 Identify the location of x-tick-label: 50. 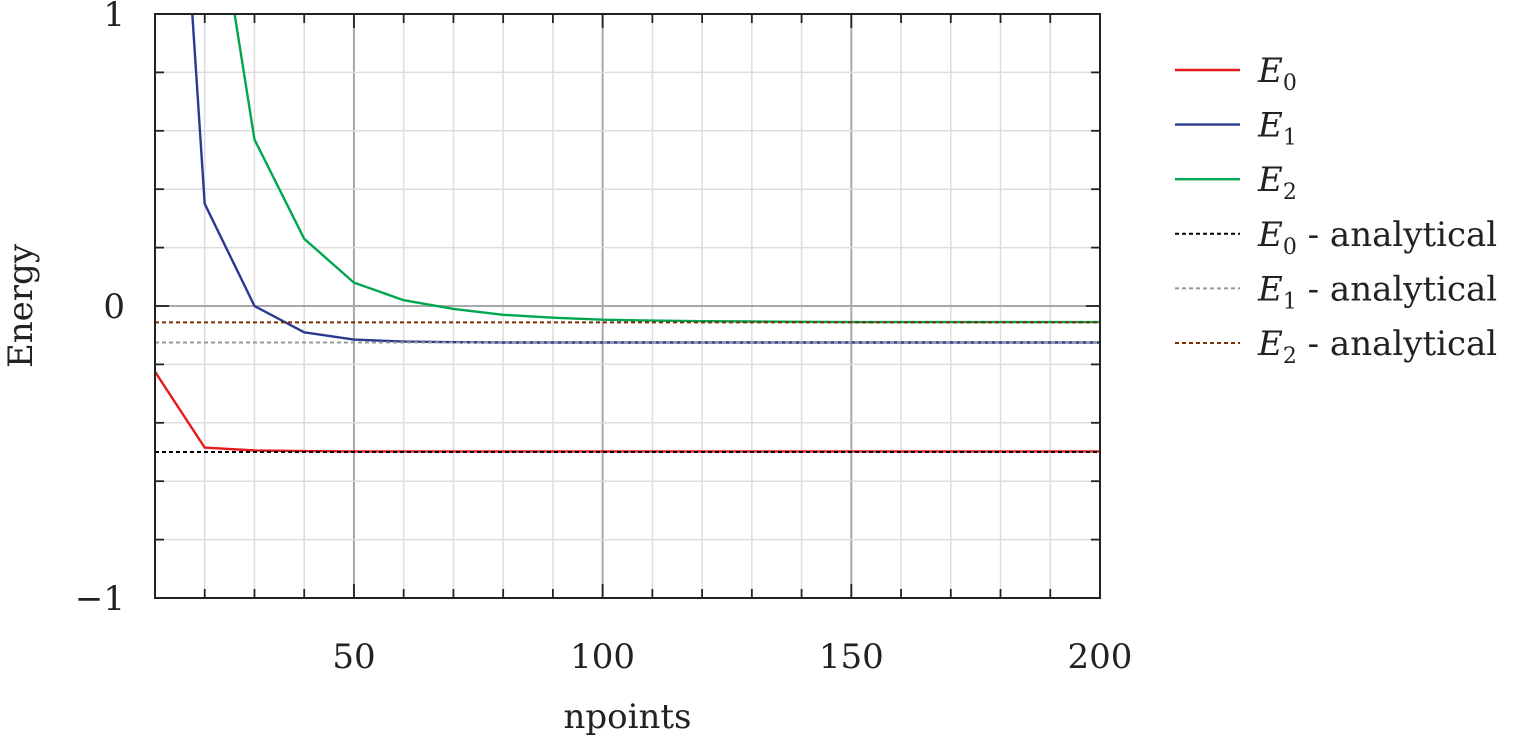
(353, 657).